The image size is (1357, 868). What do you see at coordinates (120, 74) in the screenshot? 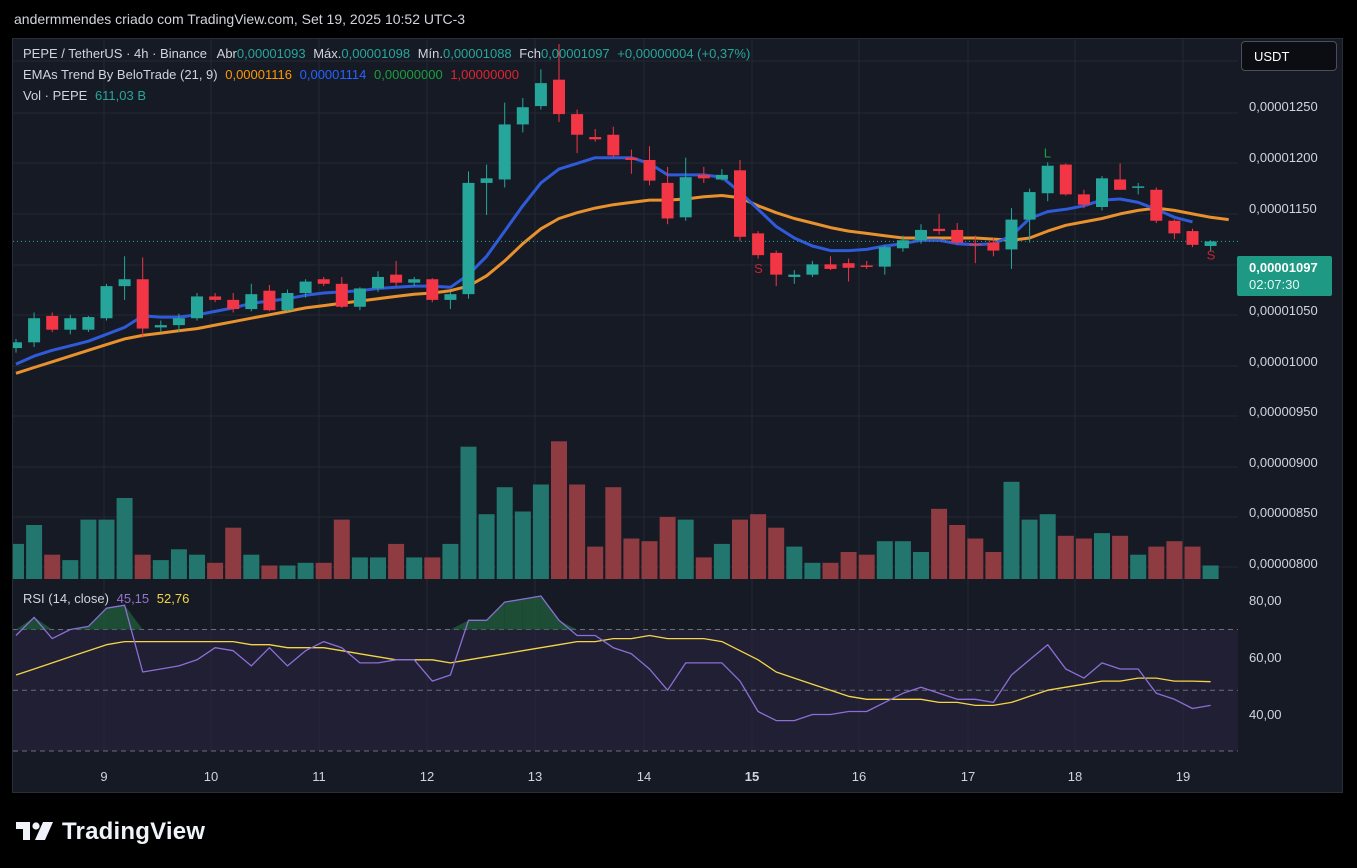
I see `ema-indicator-title: EMAs Trend By BeloTrade (21, 9)` at bounding box center [120, 74].